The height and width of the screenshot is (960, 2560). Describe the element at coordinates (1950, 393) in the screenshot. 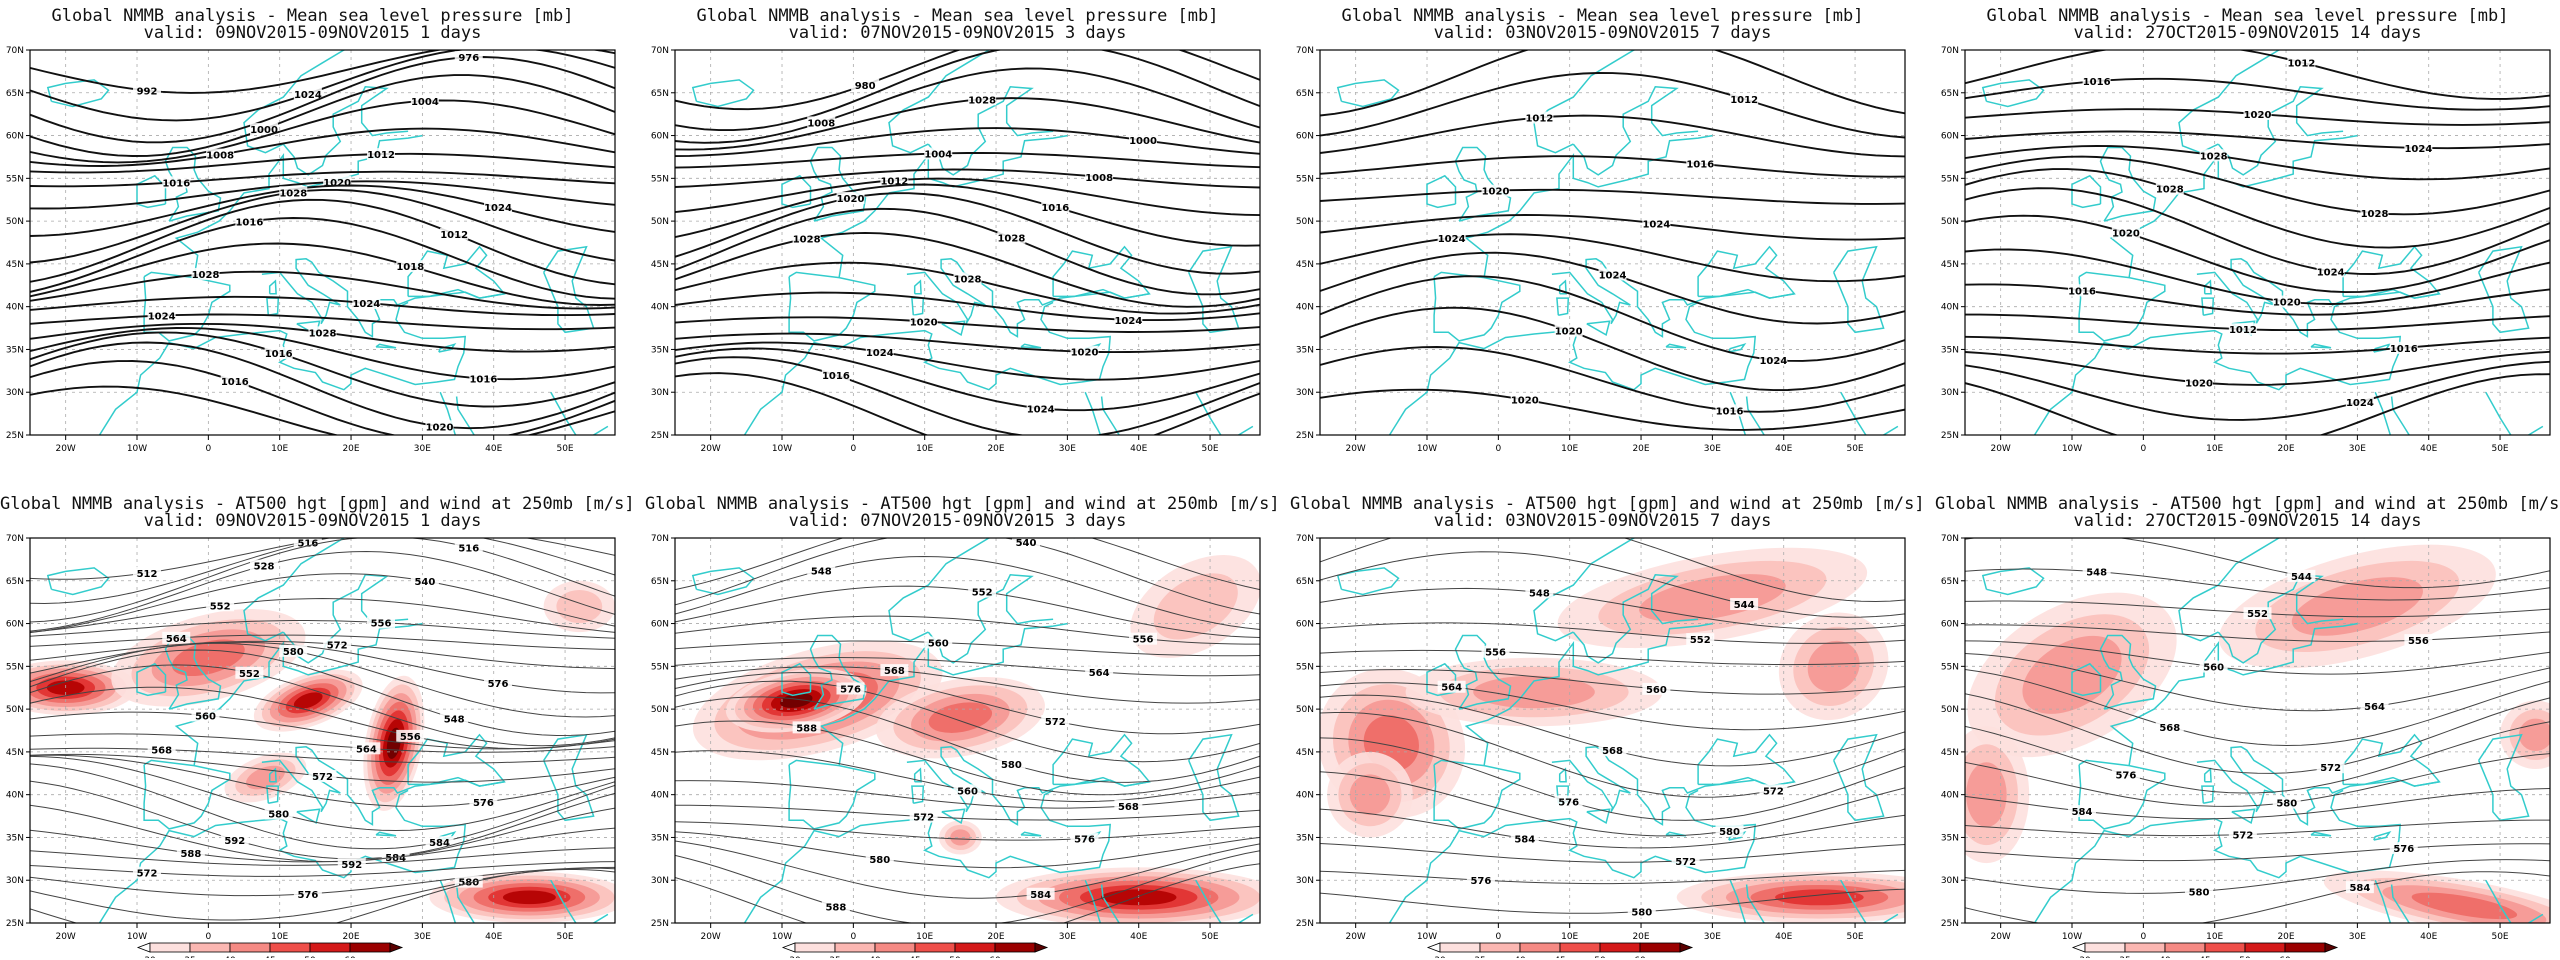

I see `lat-tick-label: 30N` at that location.